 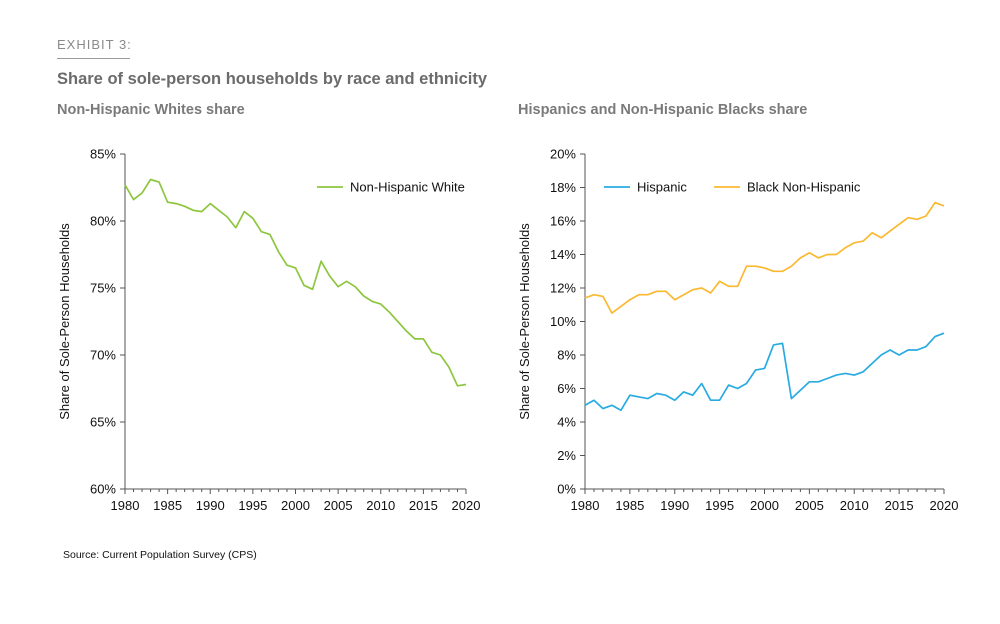 What do you see at coordinates (380, 505) in the screenshot?
I see `left-x-tick-label: 2010` at bounding box center [380, 505].